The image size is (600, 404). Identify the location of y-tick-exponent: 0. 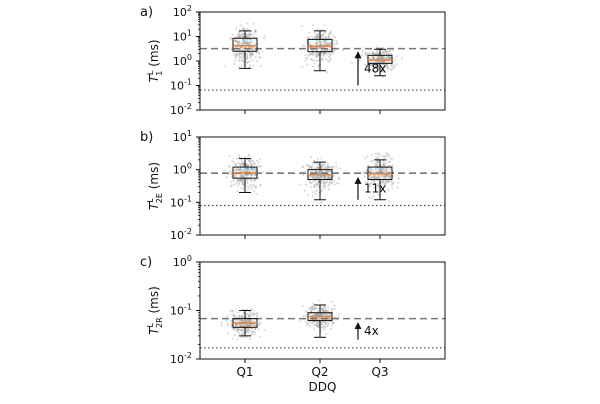
(189, 57).